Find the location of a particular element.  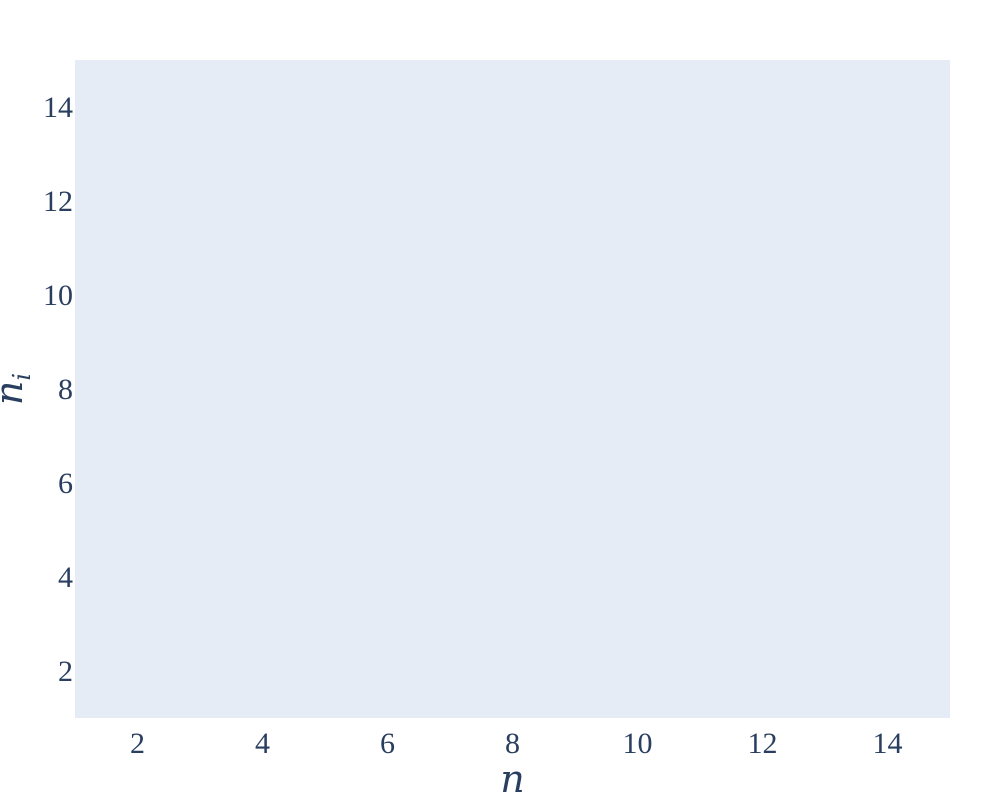

x-tick-label: 2 is located at coordinates (137, 743).